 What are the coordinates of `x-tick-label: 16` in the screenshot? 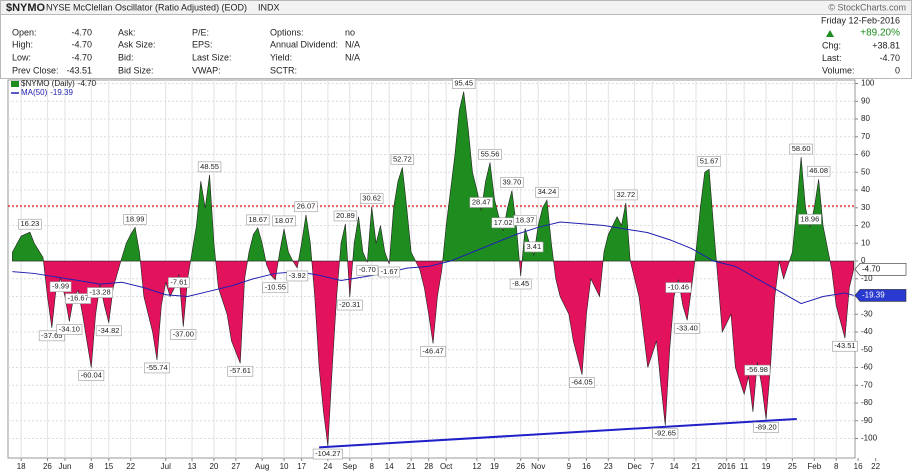 It's located at (858, 466).